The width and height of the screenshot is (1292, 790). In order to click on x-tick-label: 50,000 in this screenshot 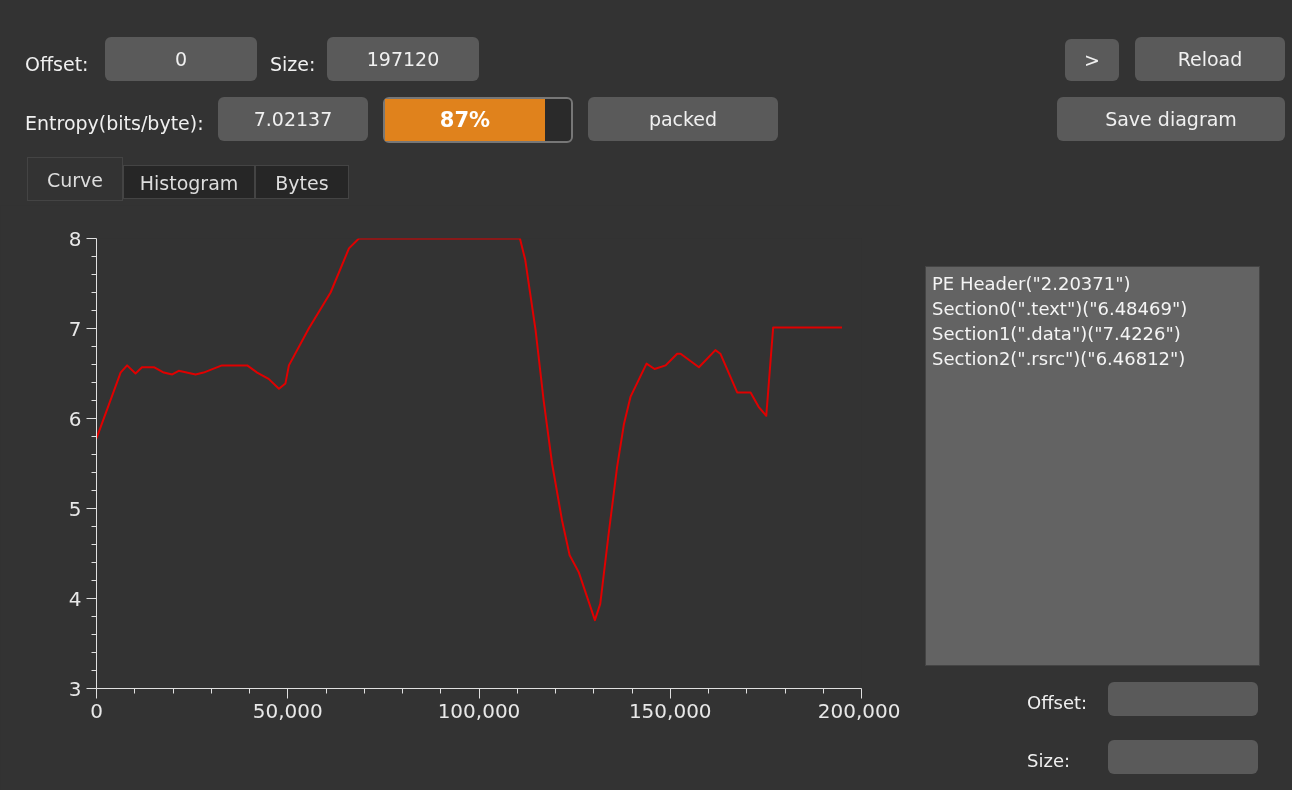, I will do `click(287, 710)`.